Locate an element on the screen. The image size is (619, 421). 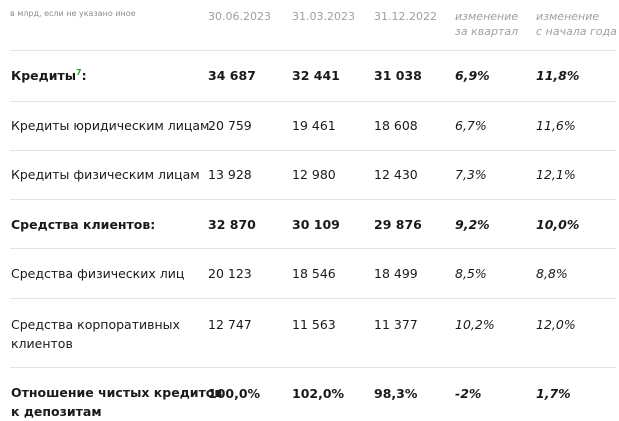
quarter-change-cell: -2% is located at coordinates (468, 393).